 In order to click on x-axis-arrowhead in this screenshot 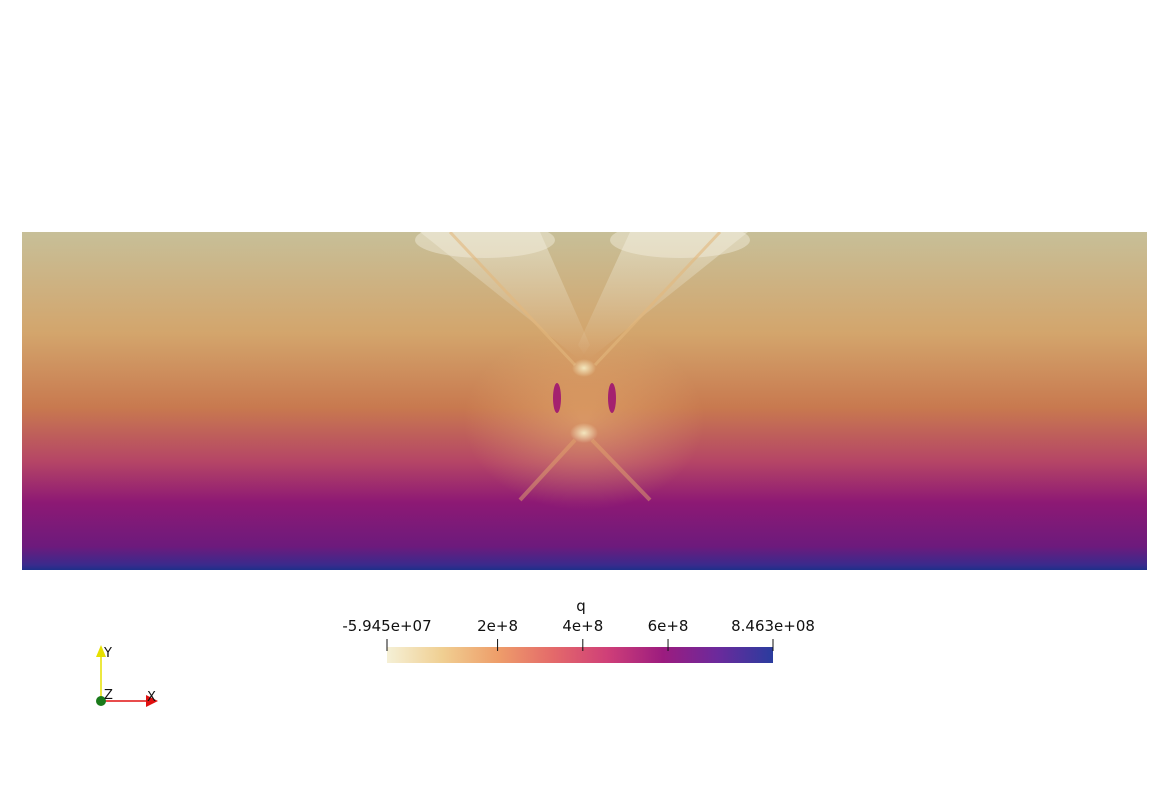, I will do `click(152, 701)`.